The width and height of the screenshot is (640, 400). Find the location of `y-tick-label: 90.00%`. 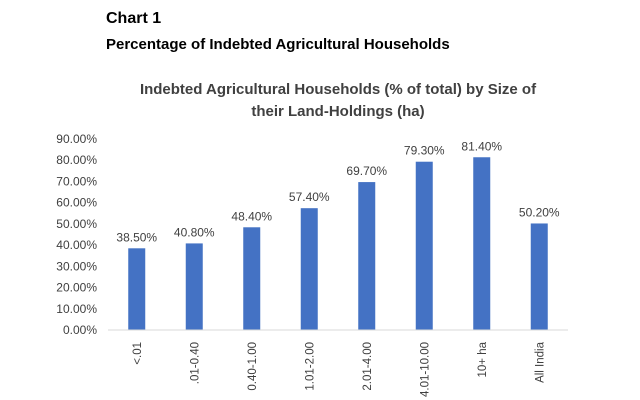

y-tick-label: 90.00% is located at coordinates (76, 139).